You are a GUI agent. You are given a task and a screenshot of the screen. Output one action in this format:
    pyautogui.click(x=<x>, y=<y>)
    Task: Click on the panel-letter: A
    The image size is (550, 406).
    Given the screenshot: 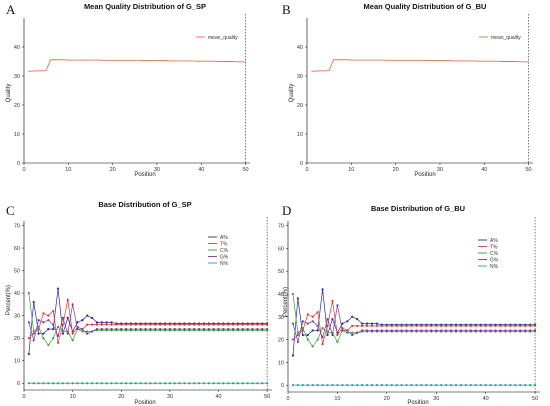 What is the action you would take?
    pyautogui.click(x=11, y=9)
    